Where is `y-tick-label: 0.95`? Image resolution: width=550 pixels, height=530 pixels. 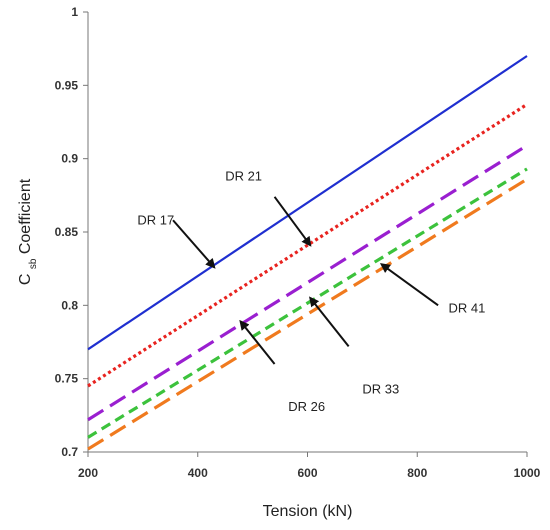
y-tick-label: 0.95 is located at coordinates (67, 85).